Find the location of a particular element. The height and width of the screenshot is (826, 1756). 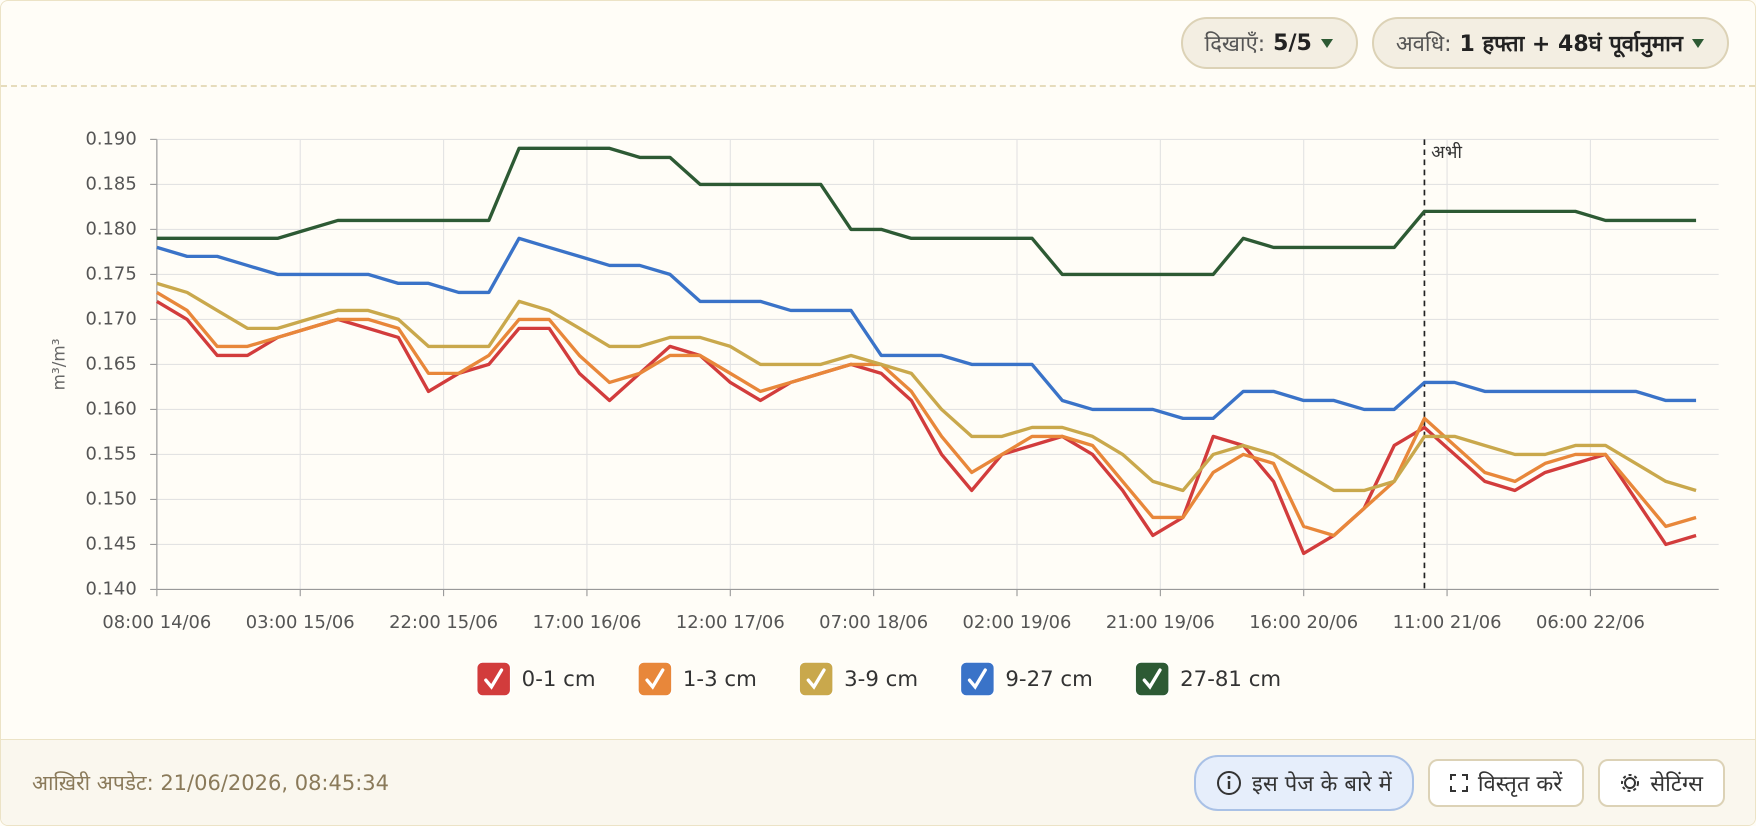

legend-item: 1-3 cm is located at coordinates (697, 679).